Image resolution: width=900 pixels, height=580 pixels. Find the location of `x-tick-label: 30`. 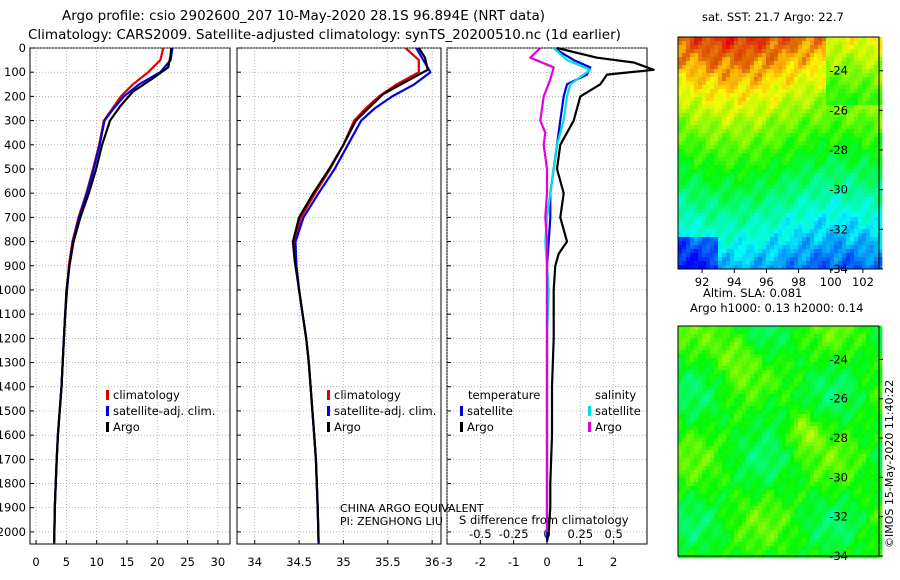

x-tick-label: 30 is located at coordinates (218, 562).